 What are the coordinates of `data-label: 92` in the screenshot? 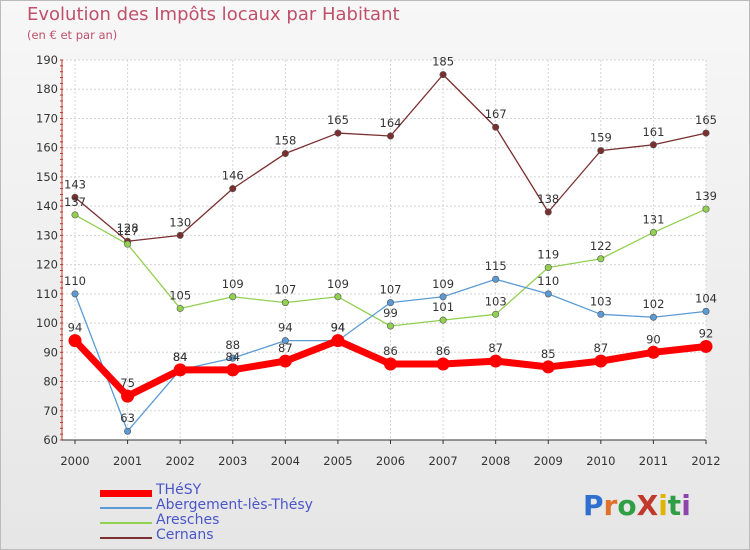 It's located at (706, 333).